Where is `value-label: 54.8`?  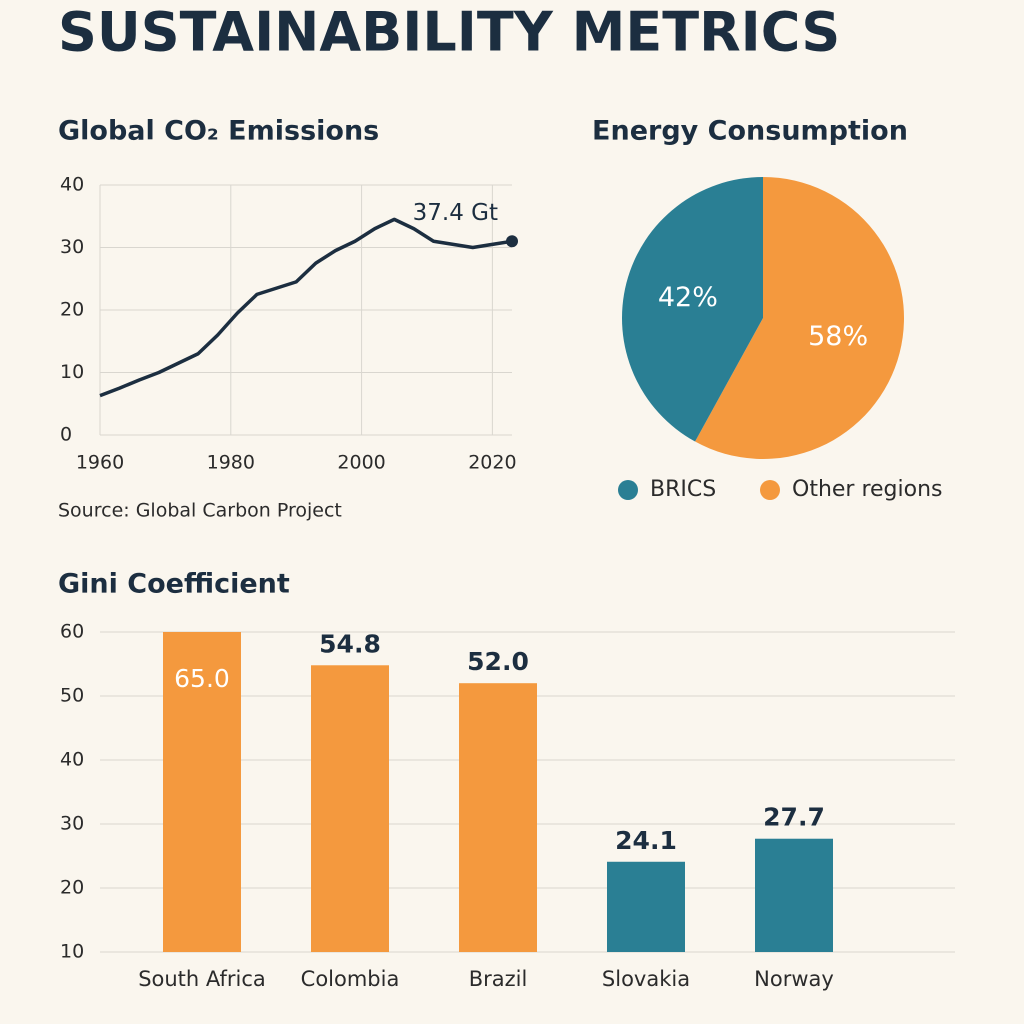
value-label: 54.8 is located at coordinates (350, 643).